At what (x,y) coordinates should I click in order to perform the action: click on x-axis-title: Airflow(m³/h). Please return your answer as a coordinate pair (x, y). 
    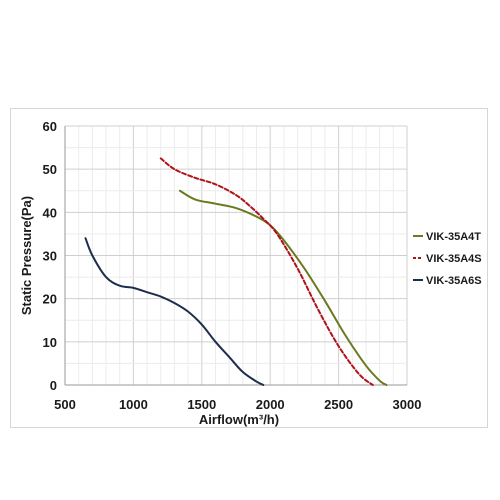
    Looking at the image, I should click on (239, 419).